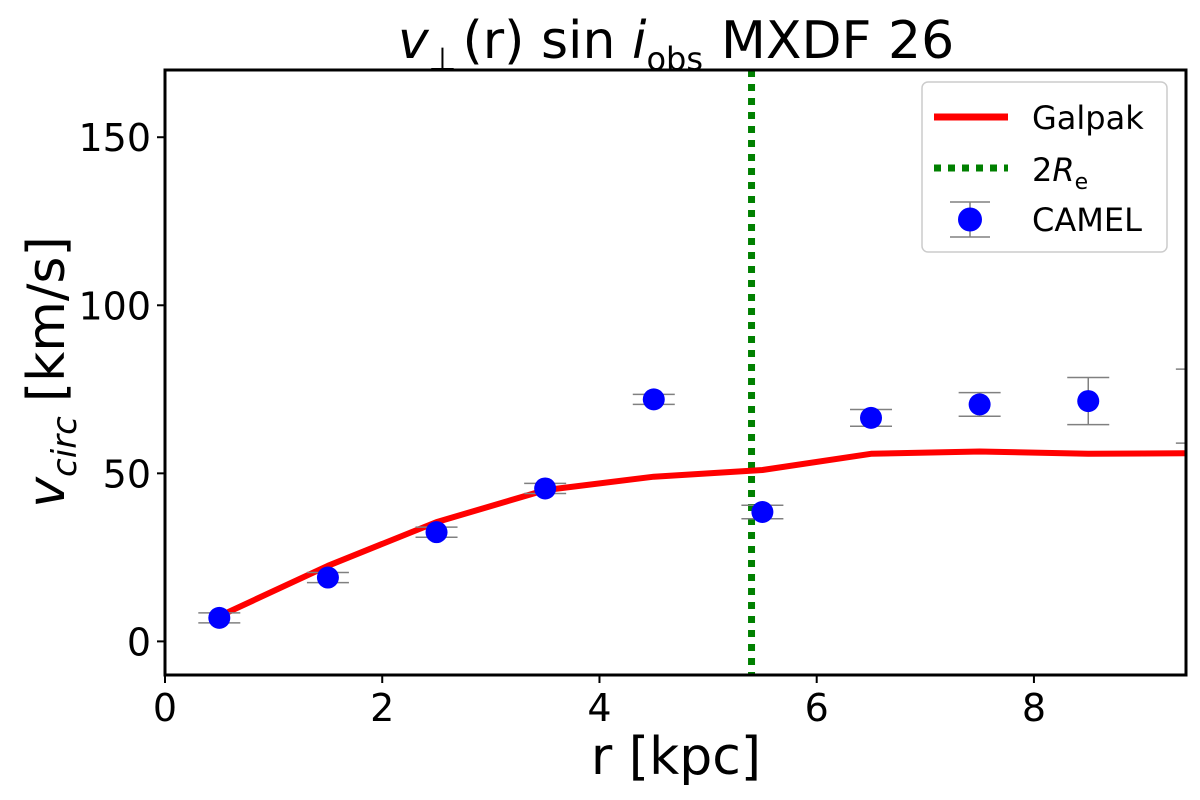  I want to click on legend-camel-marker, so click(970, 219).